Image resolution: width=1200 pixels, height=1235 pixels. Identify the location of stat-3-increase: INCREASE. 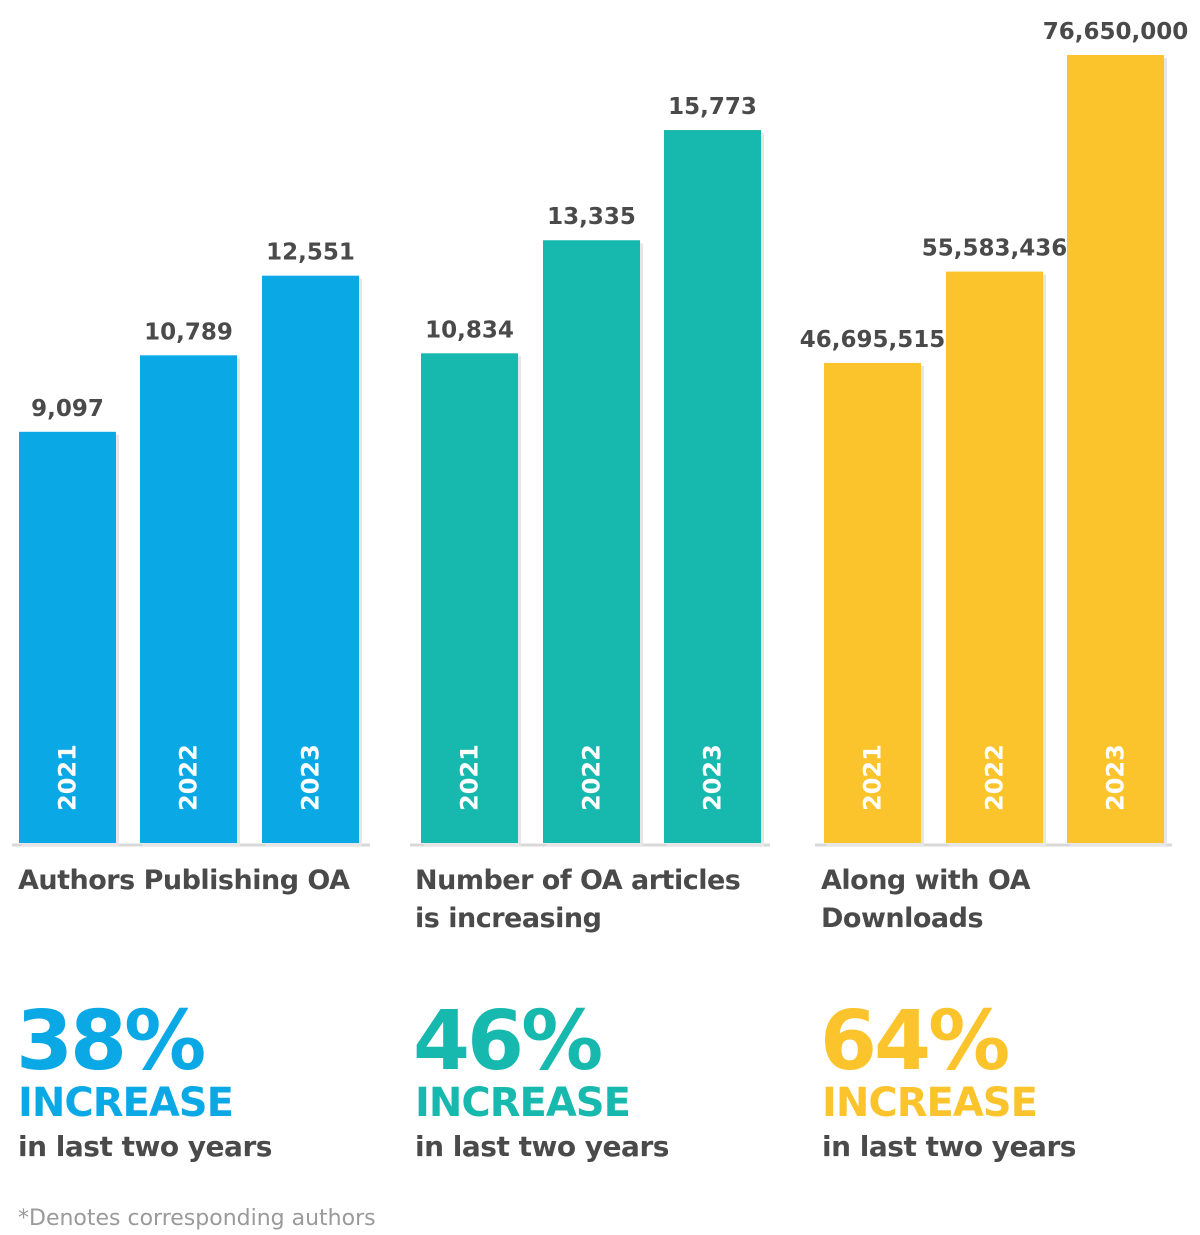
(930, 1103).